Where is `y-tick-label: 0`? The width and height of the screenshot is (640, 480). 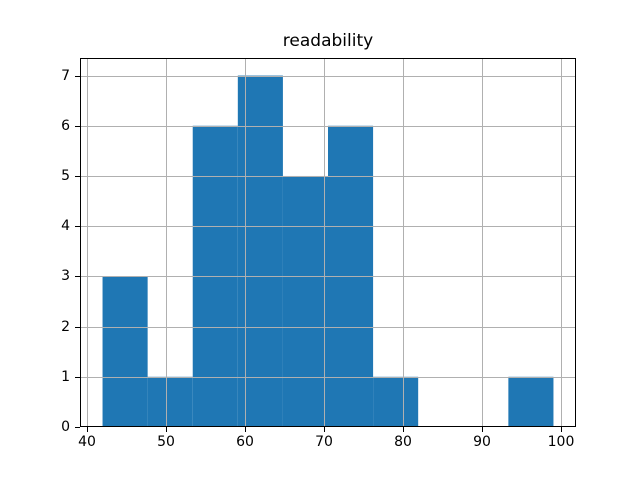
y-tick-label: 0 is located at coordinates (65, 427).